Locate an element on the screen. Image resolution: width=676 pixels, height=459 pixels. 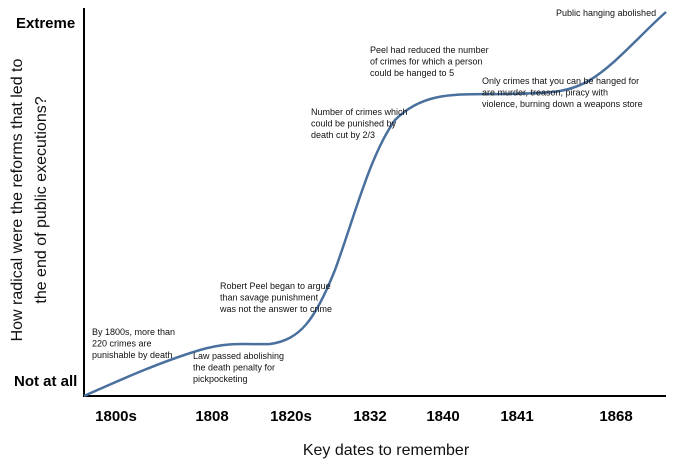
annotation: violence, burning down a weapons store is located at coordinates (562, 104).